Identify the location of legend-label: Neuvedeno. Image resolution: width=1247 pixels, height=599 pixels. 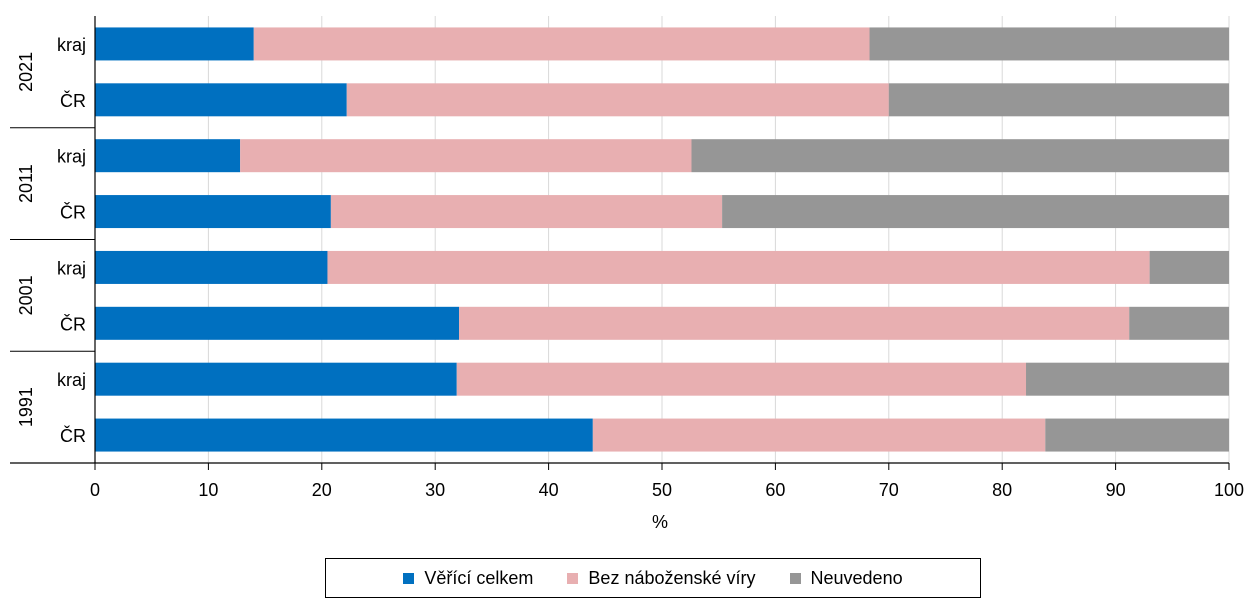
(856, 577).